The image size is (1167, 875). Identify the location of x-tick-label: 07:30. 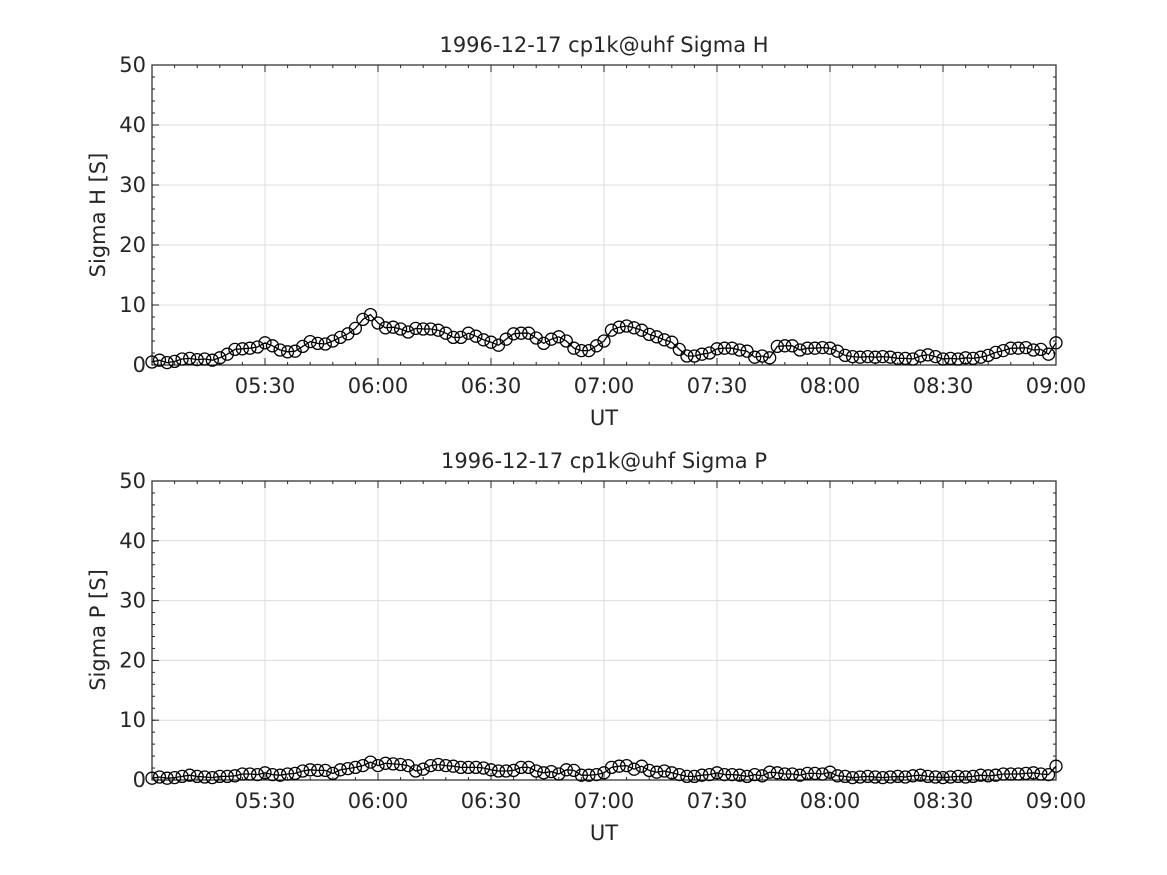
(717, 386).